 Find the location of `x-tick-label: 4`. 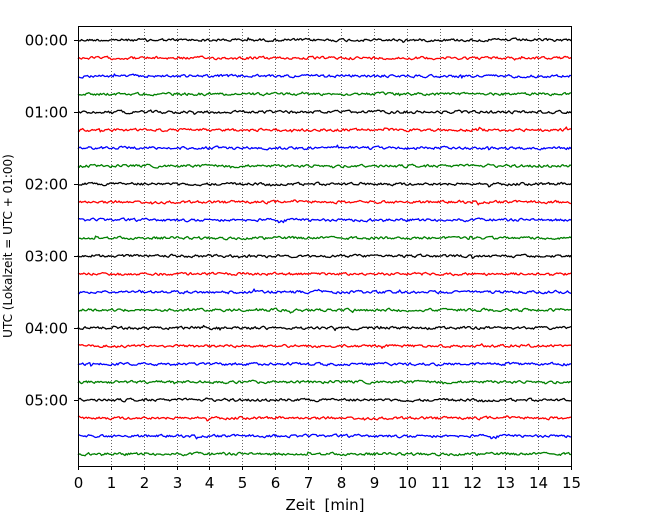

x-tick-label: 4 is located at coordinates (210, 483).